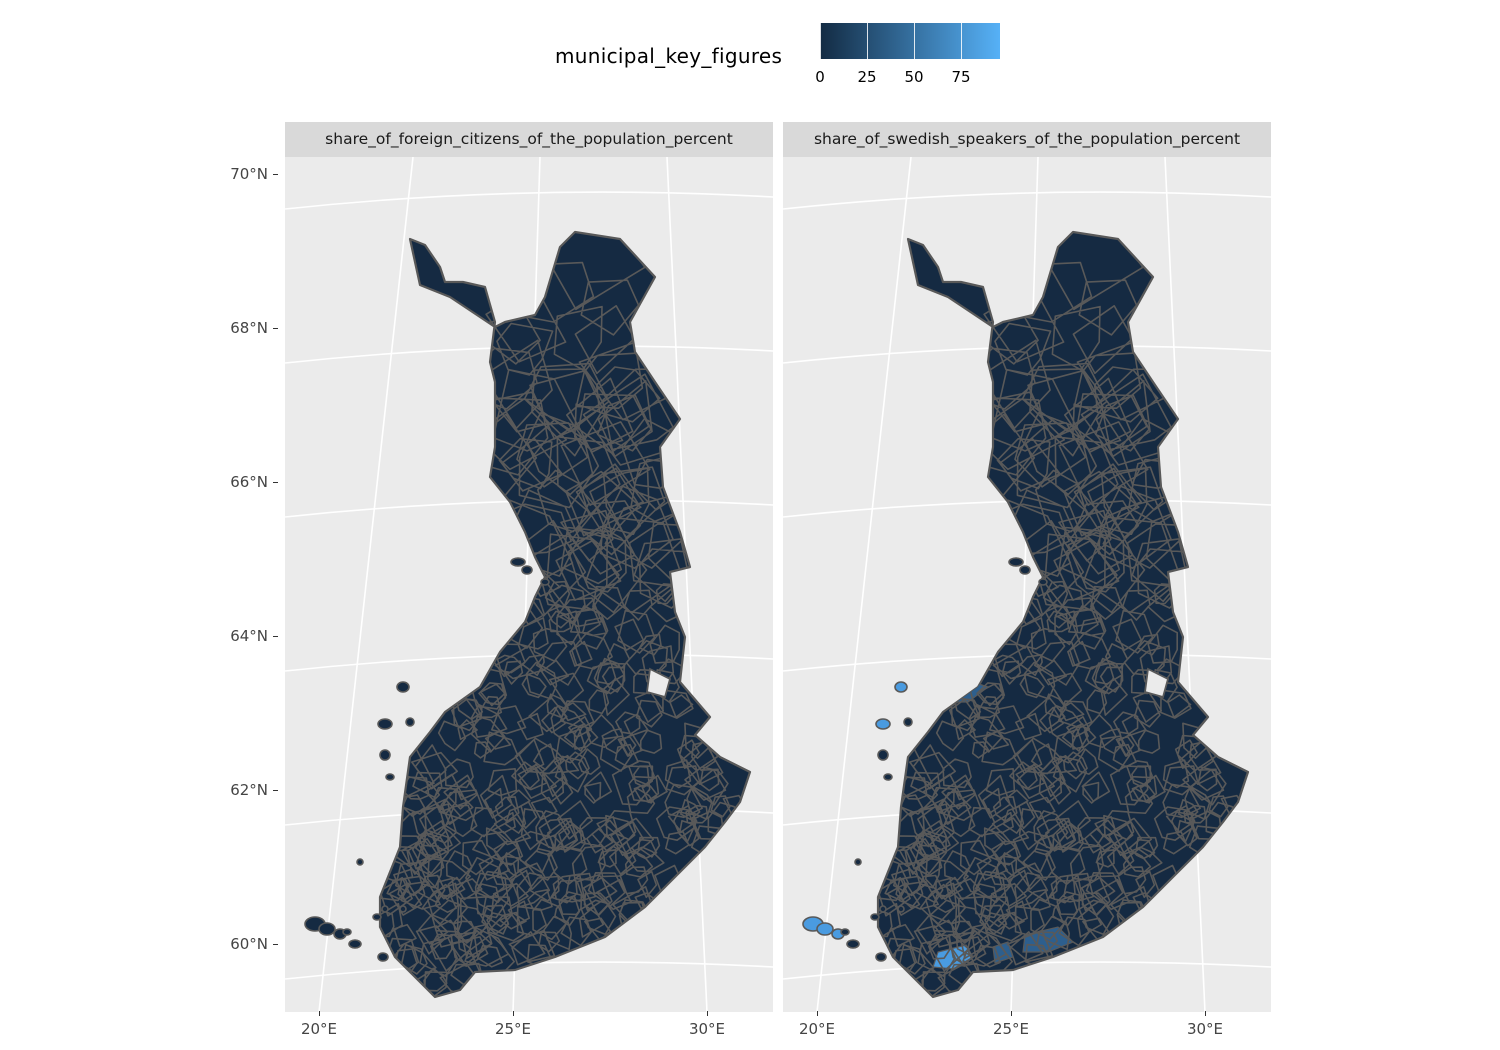  What do you see at coordinates (785, 54) in the screenshot?
I see `color-legend: municipal_key_figures 0 25 50 75` at bounding box center [785, 54].